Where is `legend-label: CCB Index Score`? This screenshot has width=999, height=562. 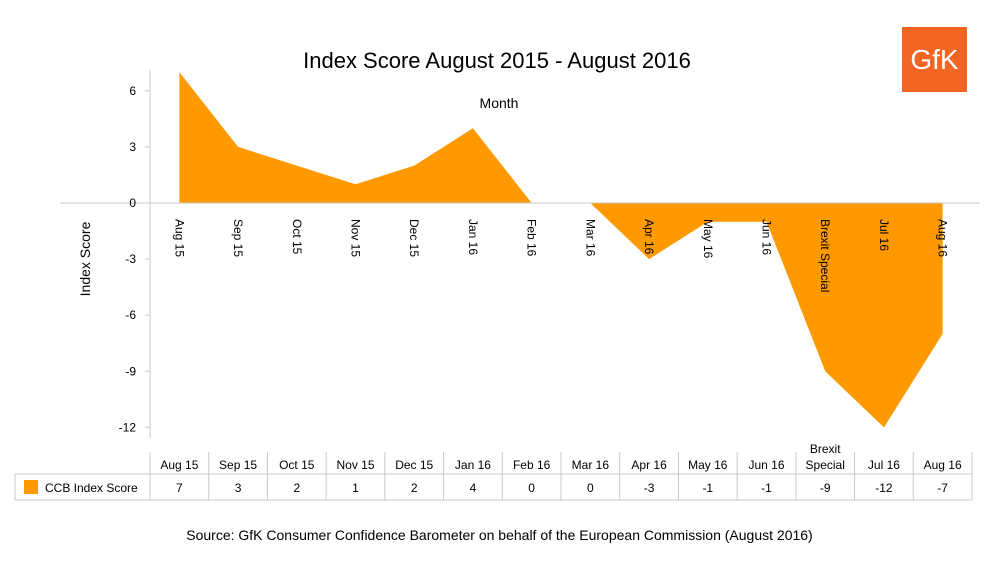
legend-label: CCB Index Score is located at coordinates (91, 488).